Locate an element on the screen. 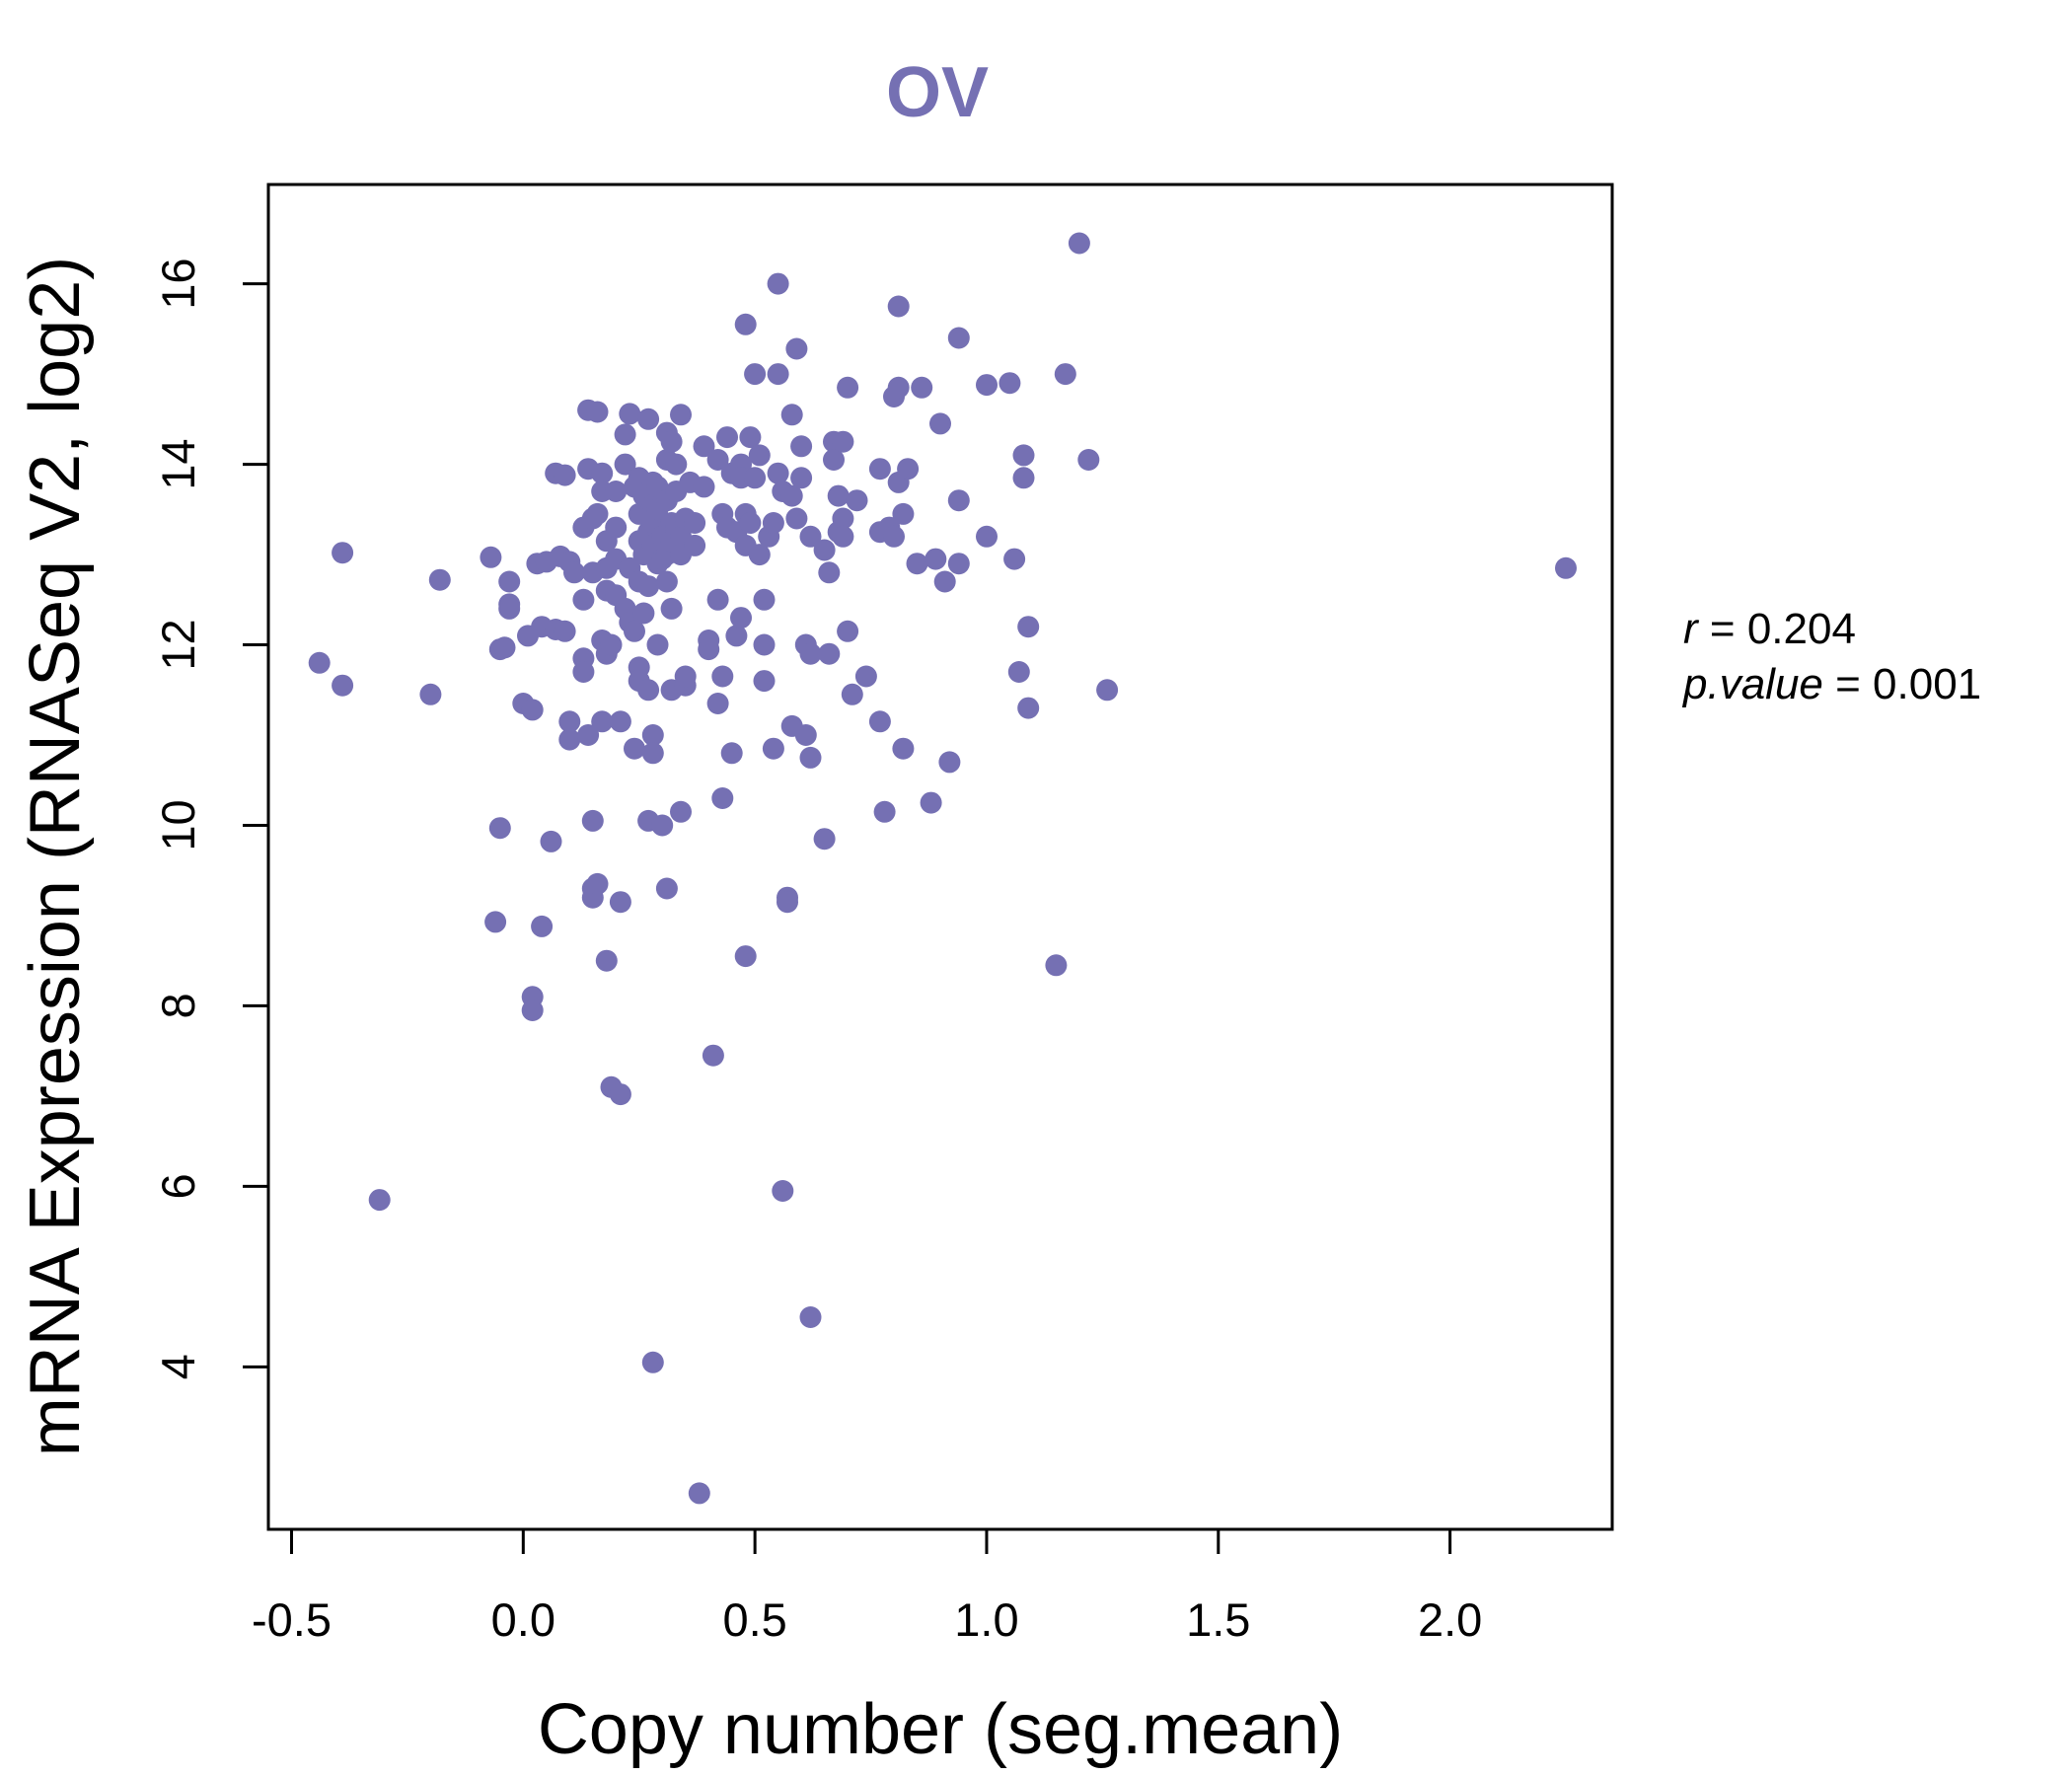  x-tick-label: -0.5 is located at coordinates (292, 1620).